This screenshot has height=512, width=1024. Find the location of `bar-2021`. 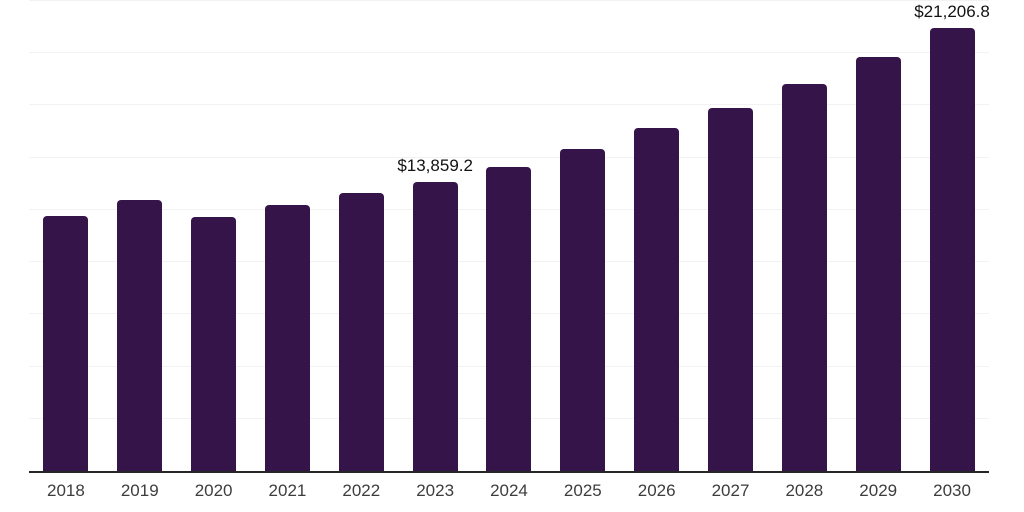

bar-2021 is located at coordinates (287, 337).